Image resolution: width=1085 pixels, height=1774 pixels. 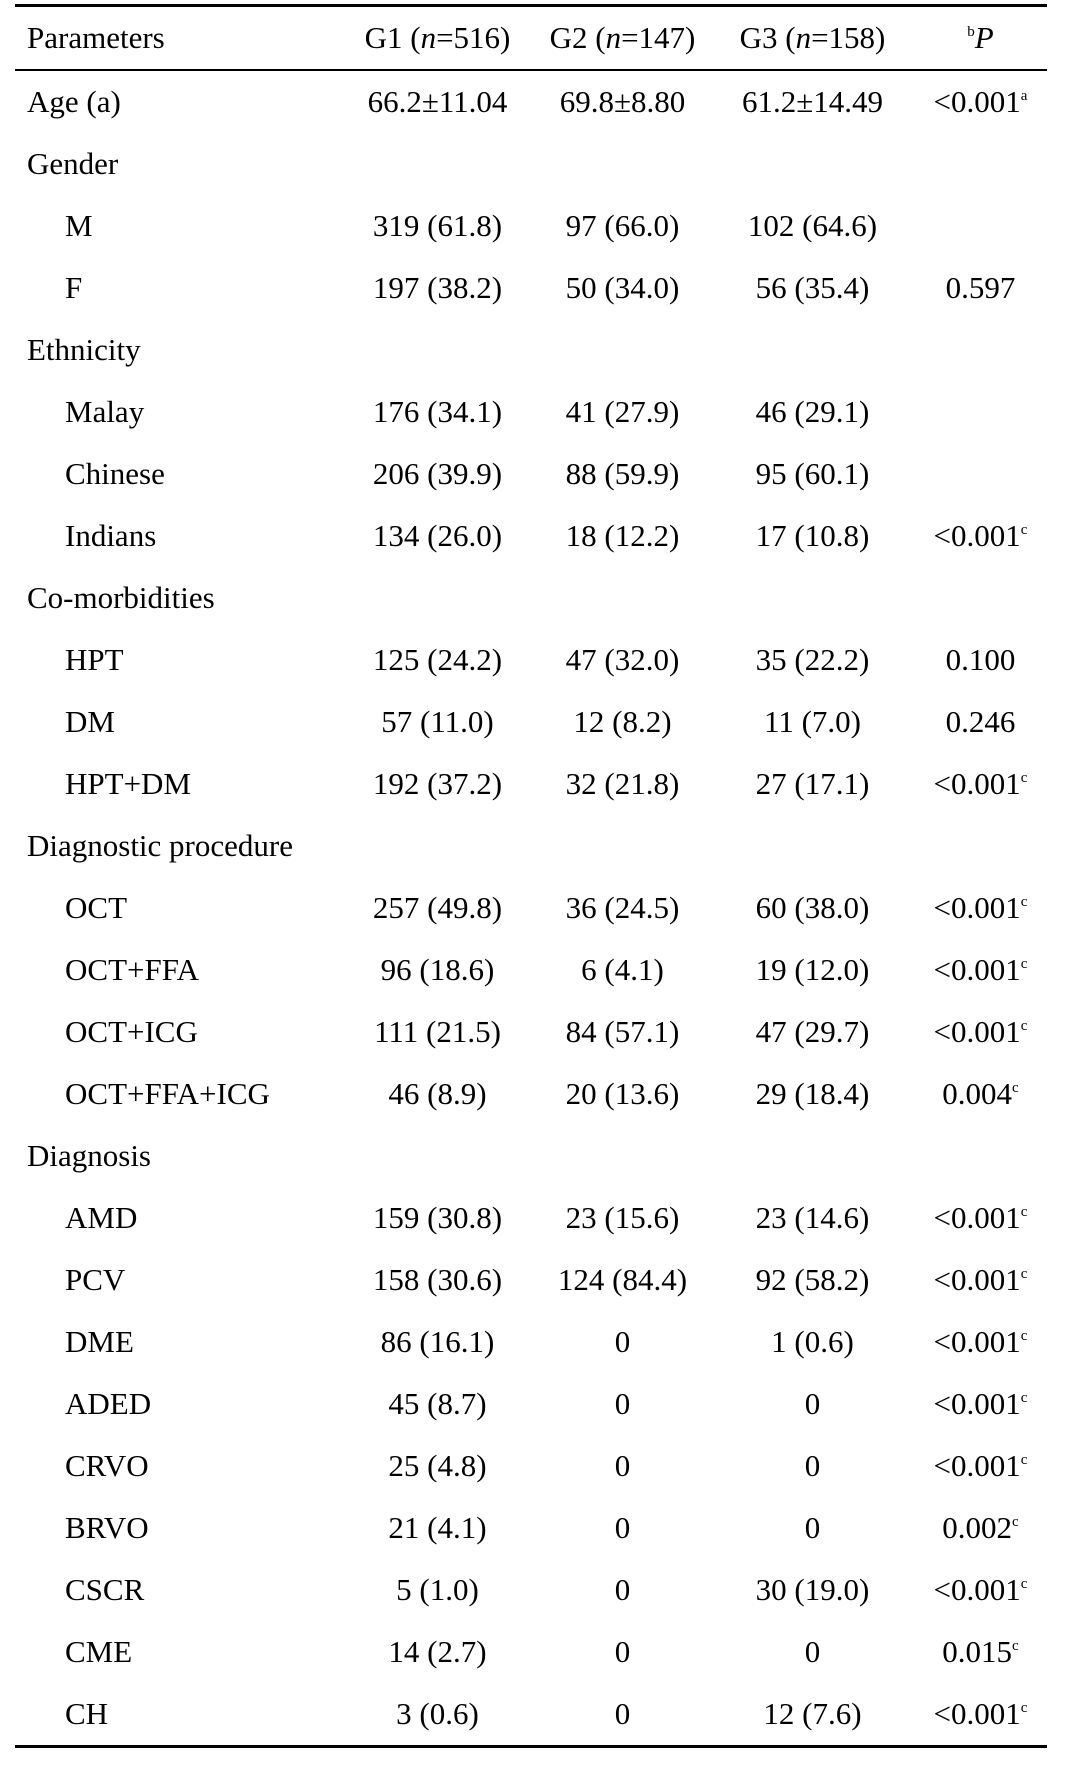 I want to click on header-p-superscript: b, so click(x=971, y=32).